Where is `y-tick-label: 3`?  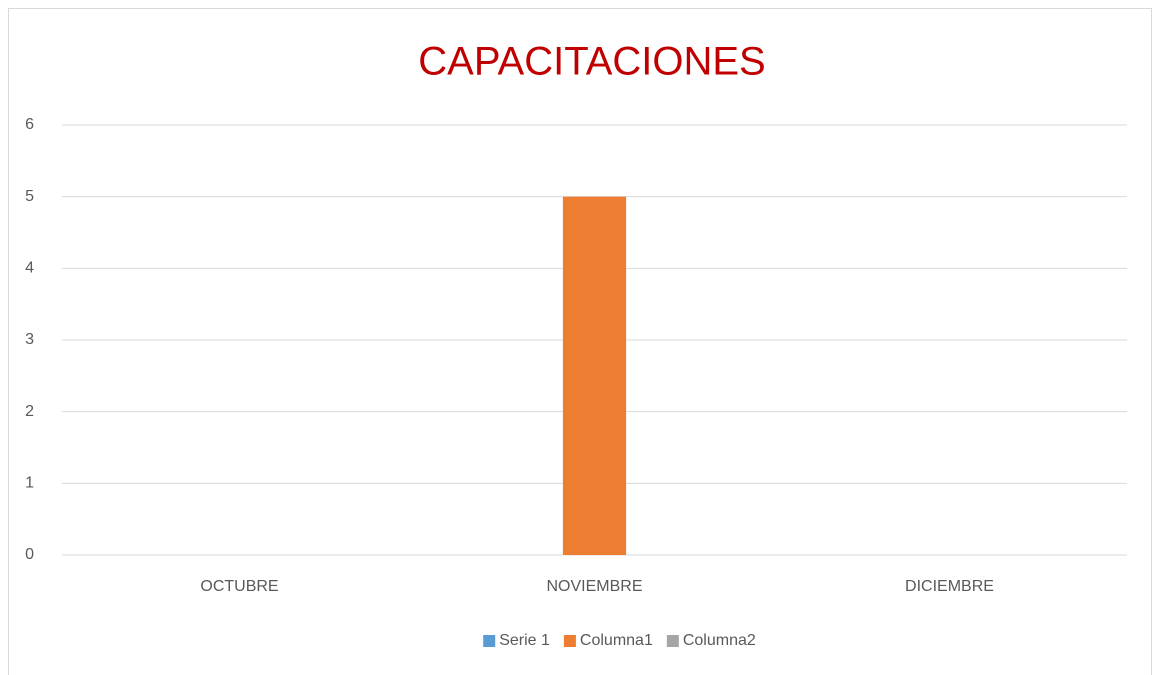
y-tick-label: 3 is located at coordinates (29, 339).